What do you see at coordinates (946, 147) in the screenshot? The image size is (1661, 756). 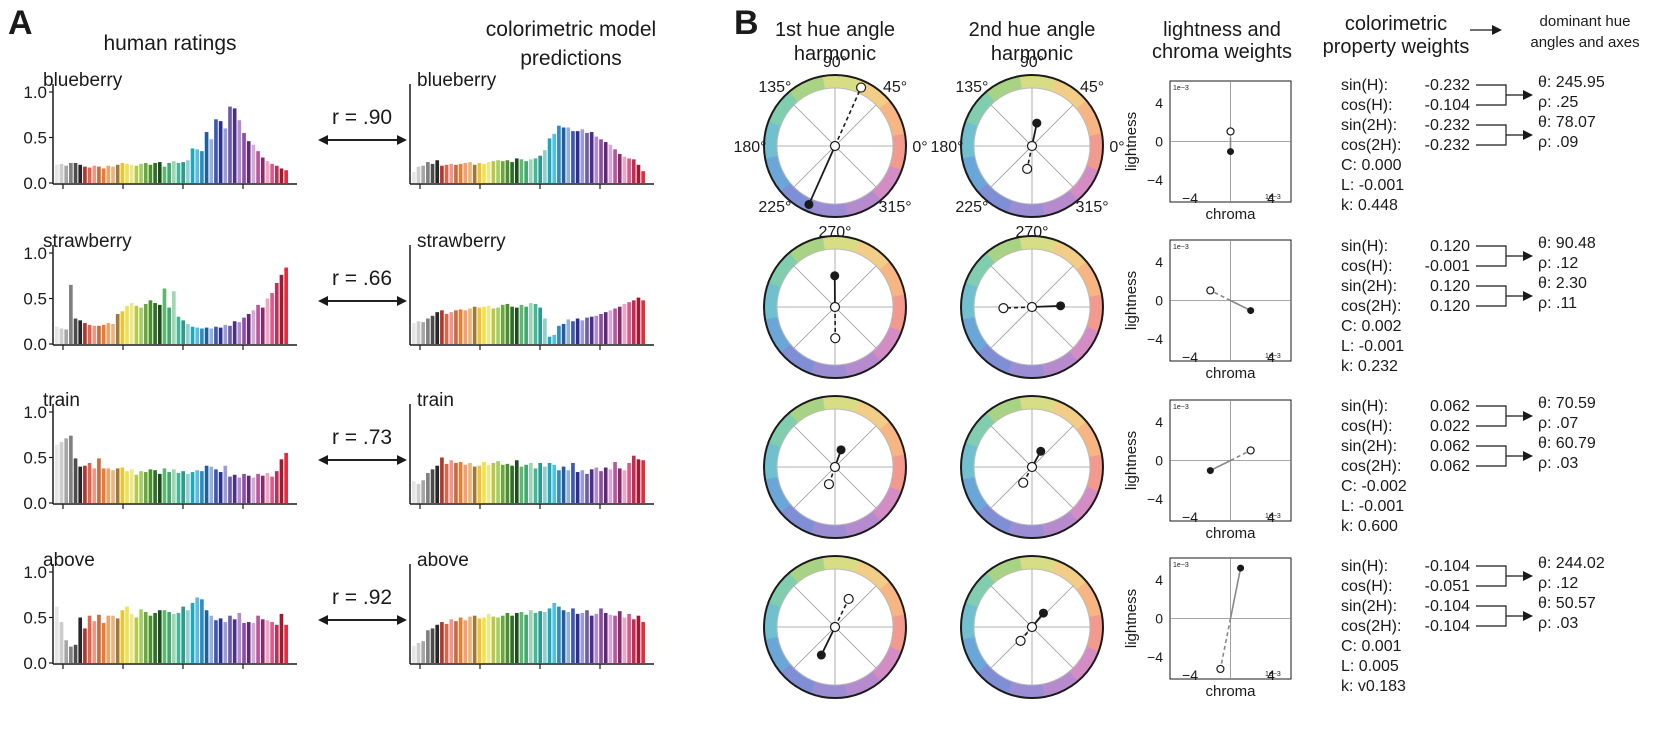 I see `angle-label: 180°` at bounding box center [946, 147].